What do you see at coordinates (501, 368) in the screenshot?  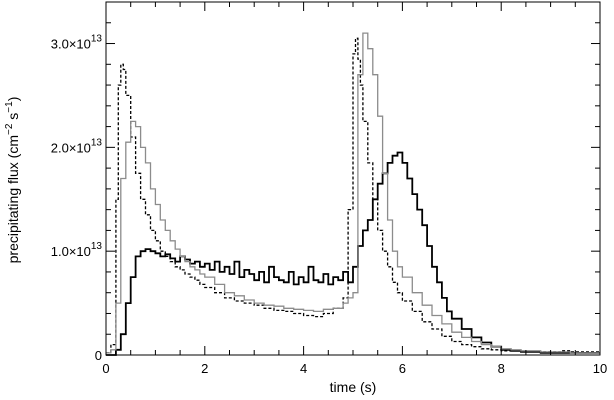 I see `x-tick-label: 8` at bounding box center [501, 368].